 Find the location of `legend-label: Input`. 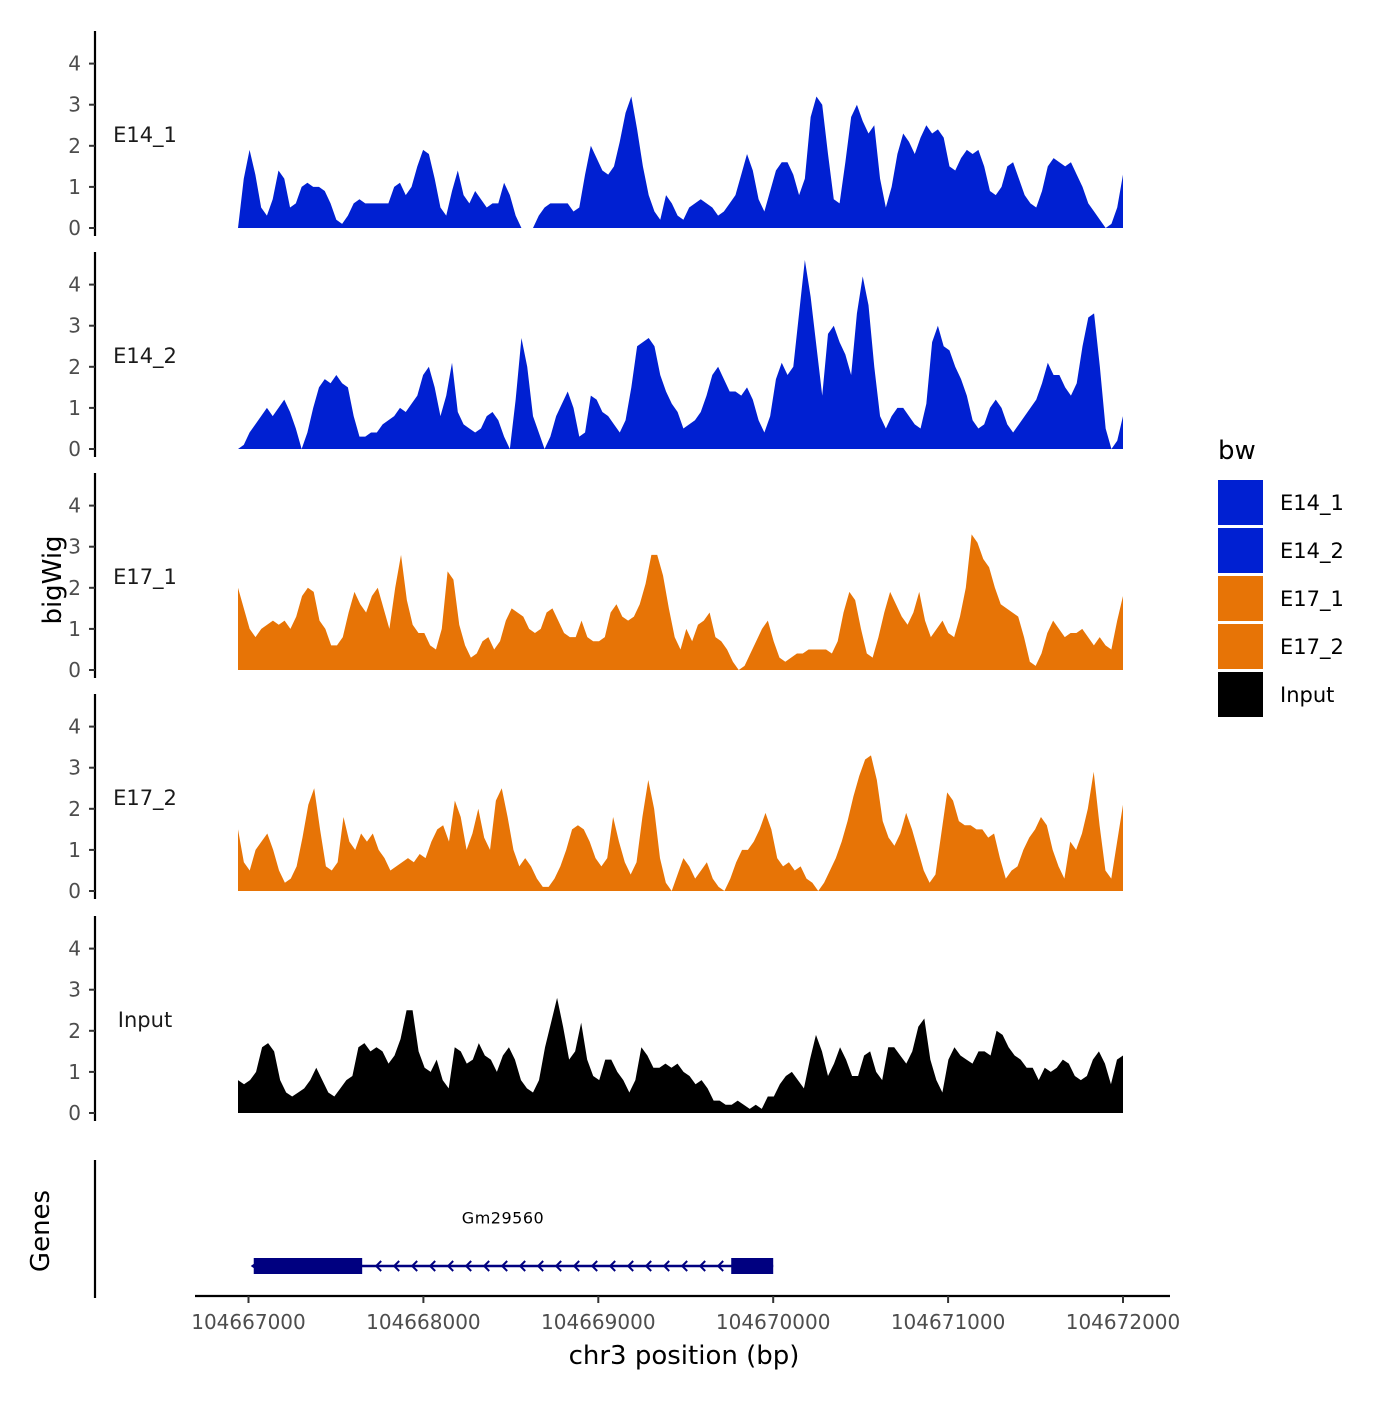

legend-label: Input is located at coordinates (1307, 695).